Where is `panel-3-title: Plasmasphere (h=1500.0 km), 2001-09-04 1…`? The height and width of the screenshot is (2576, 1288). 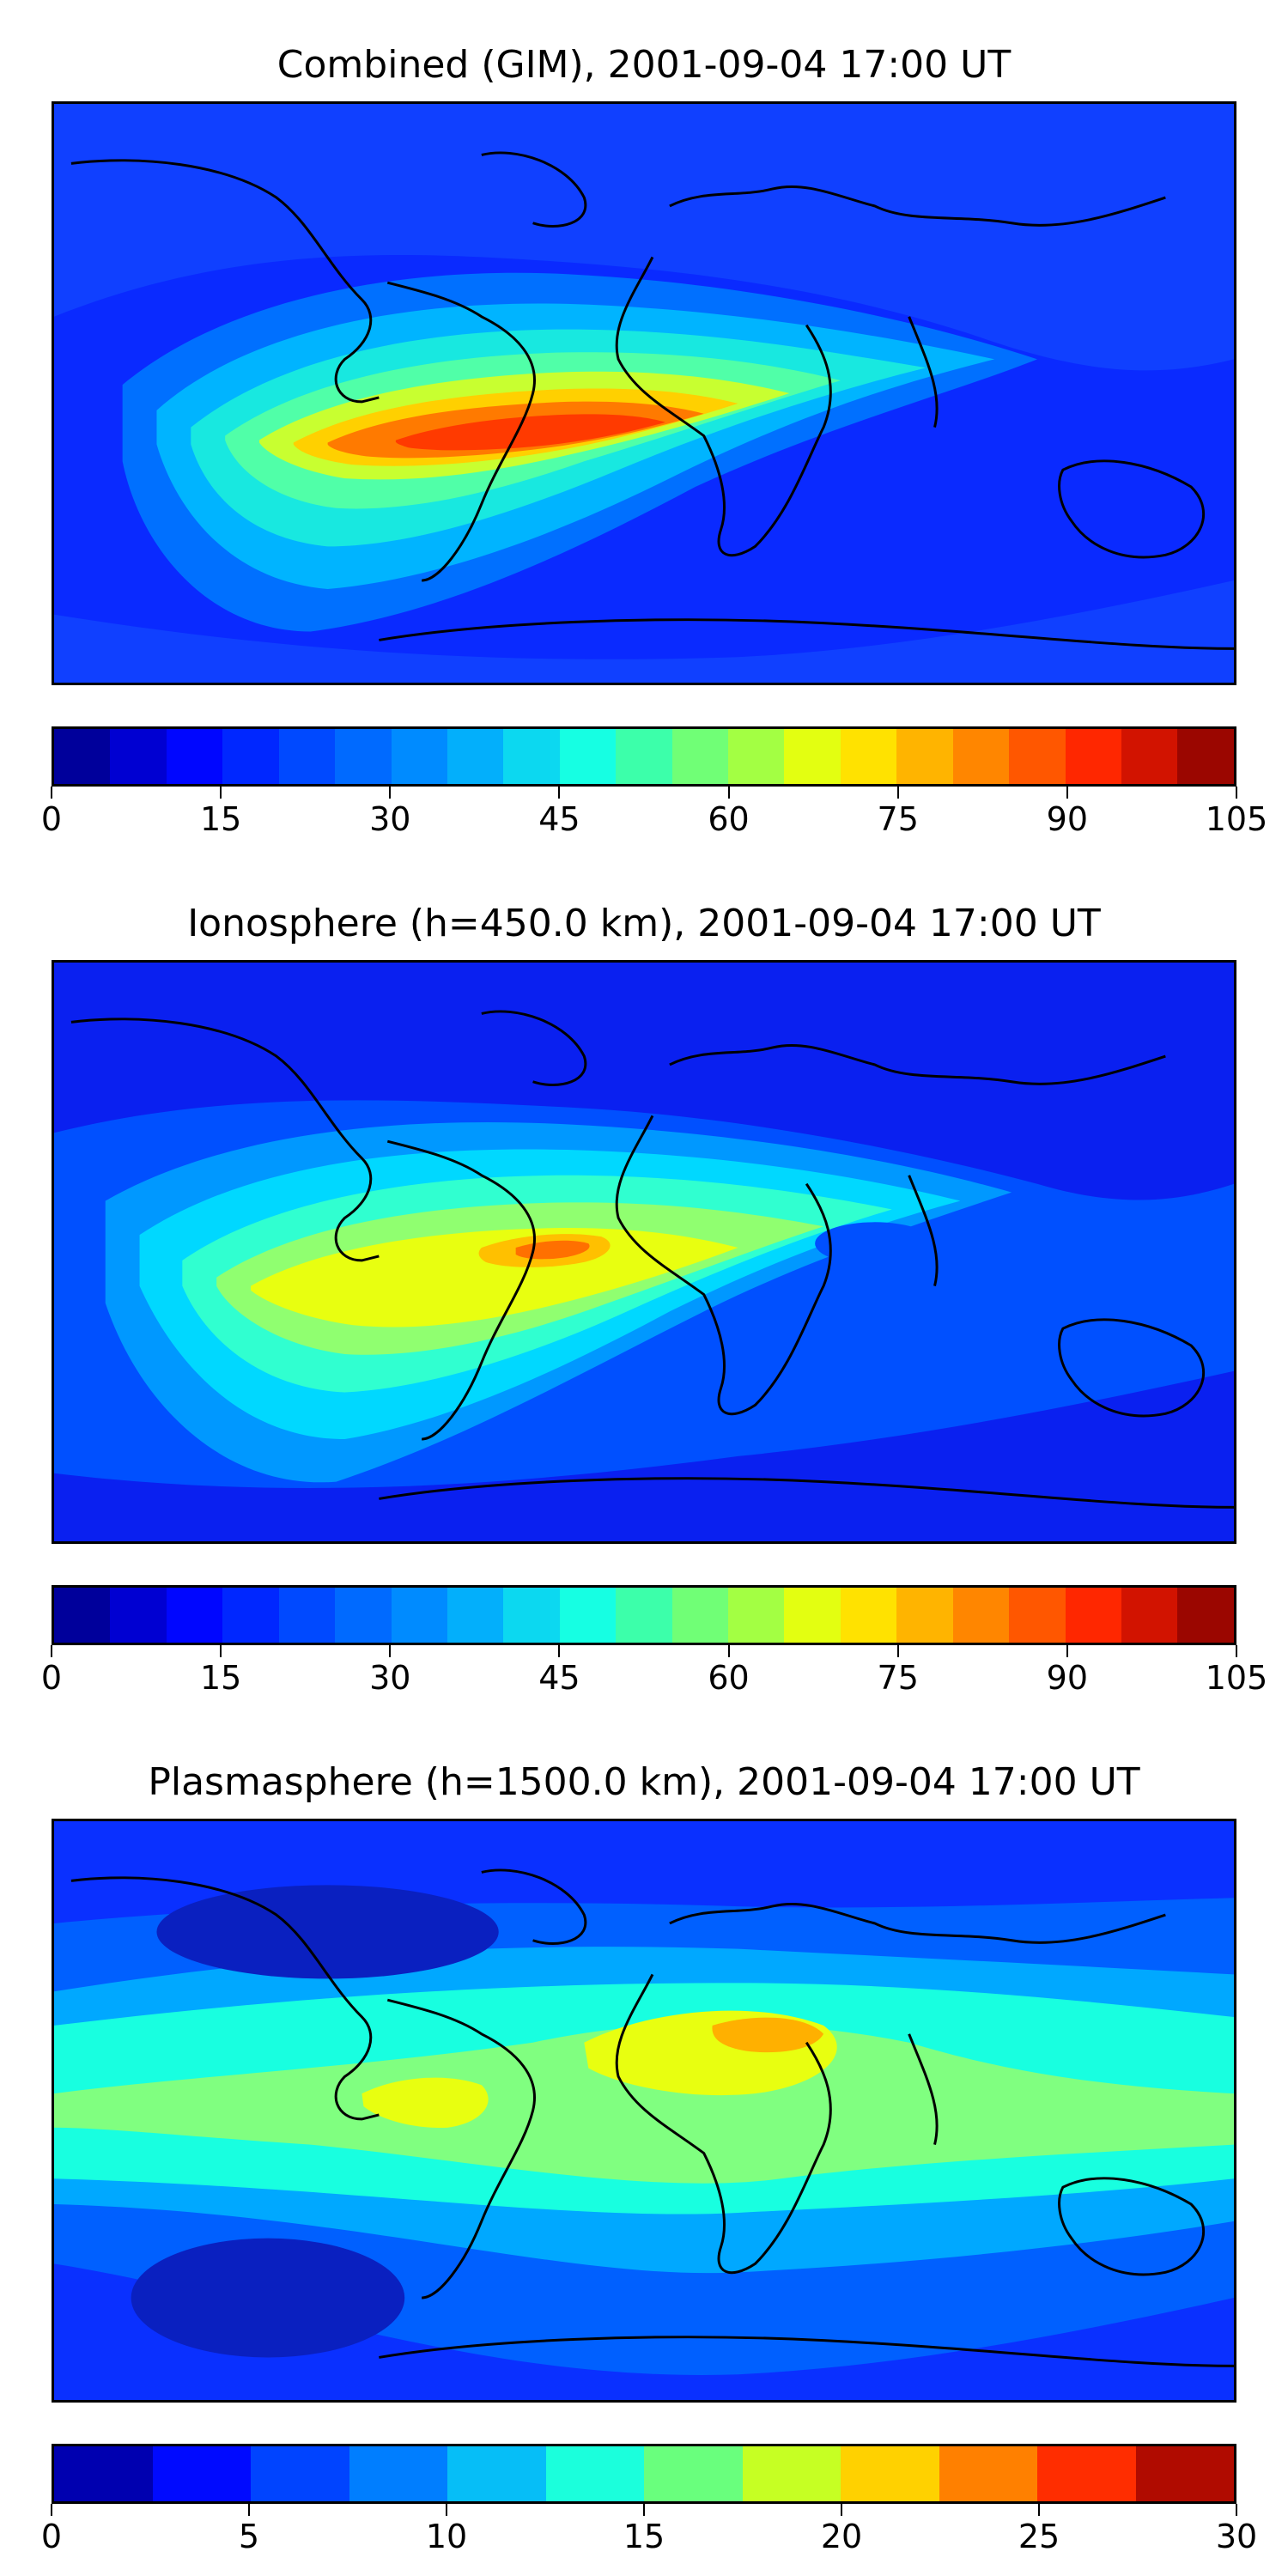
panel-3-title: Plasmasphere (h=1500.0 km), 2001-09-04 1… is located at coordinates (644, 1782).